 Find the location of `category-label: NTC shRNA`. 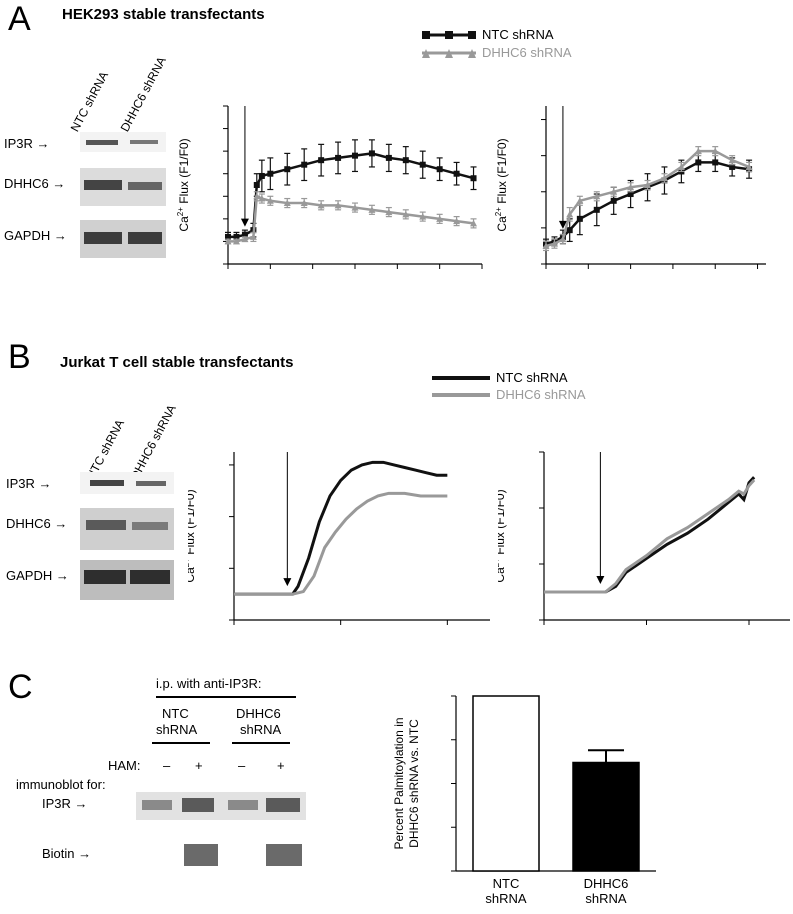

category-label: NTC shRNA is located at coordinates (506, 891).